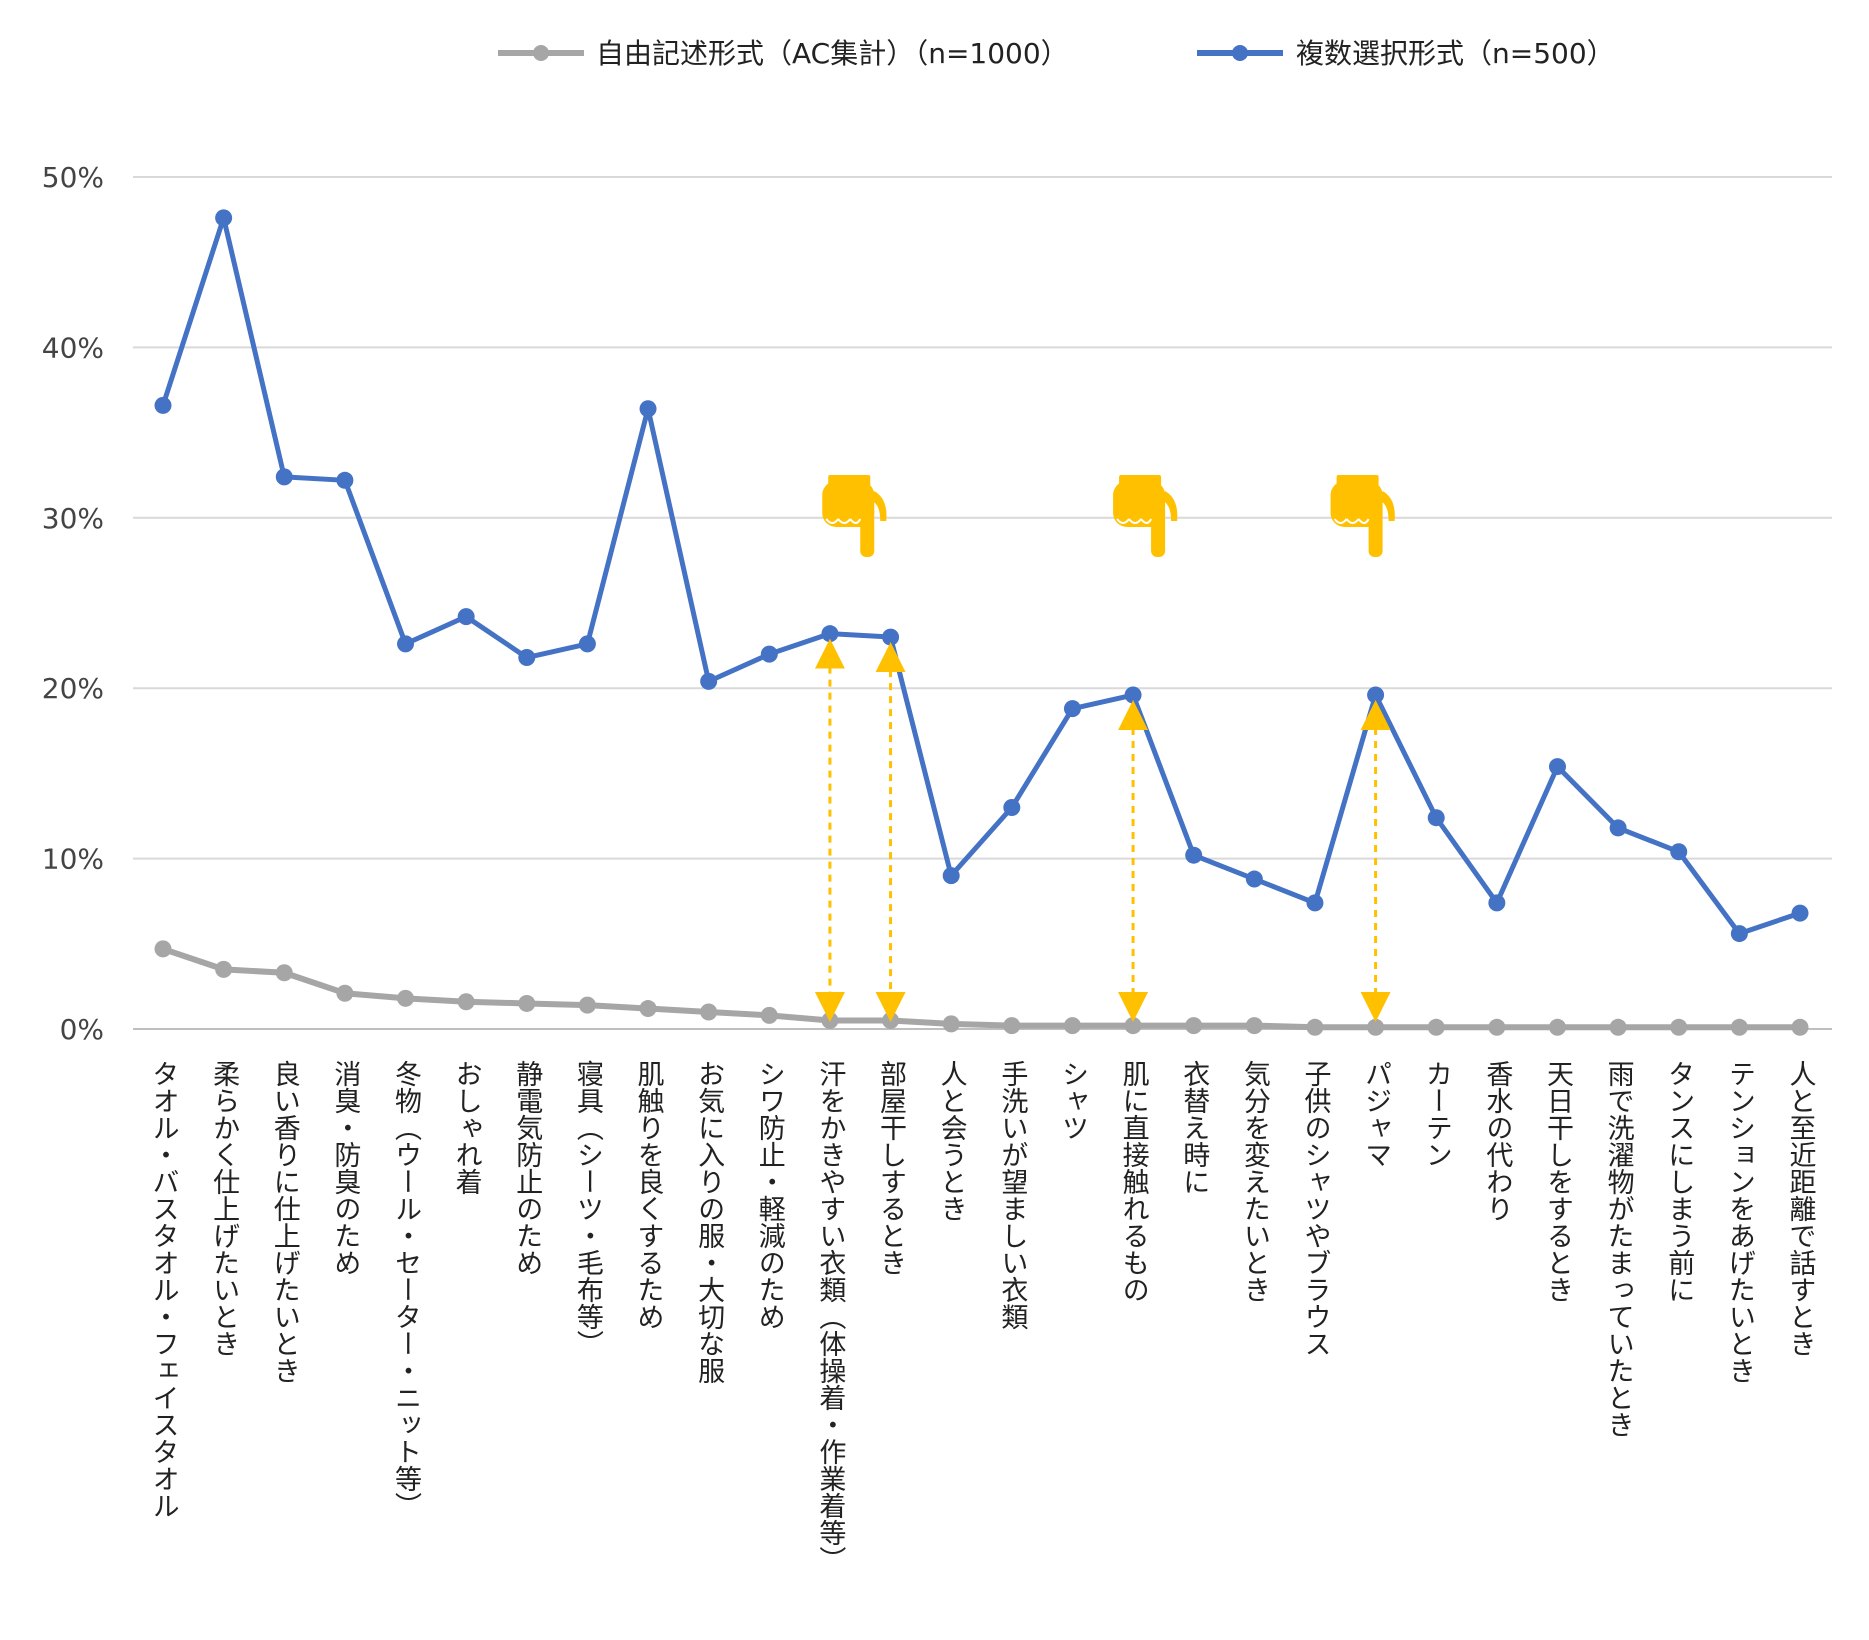 This screenshot has width=1869, height=1640. What do you see at coordinates (73, 859) in the screenshot?
I see `y-tick-label: 10%` at bounding box center [73, 859].